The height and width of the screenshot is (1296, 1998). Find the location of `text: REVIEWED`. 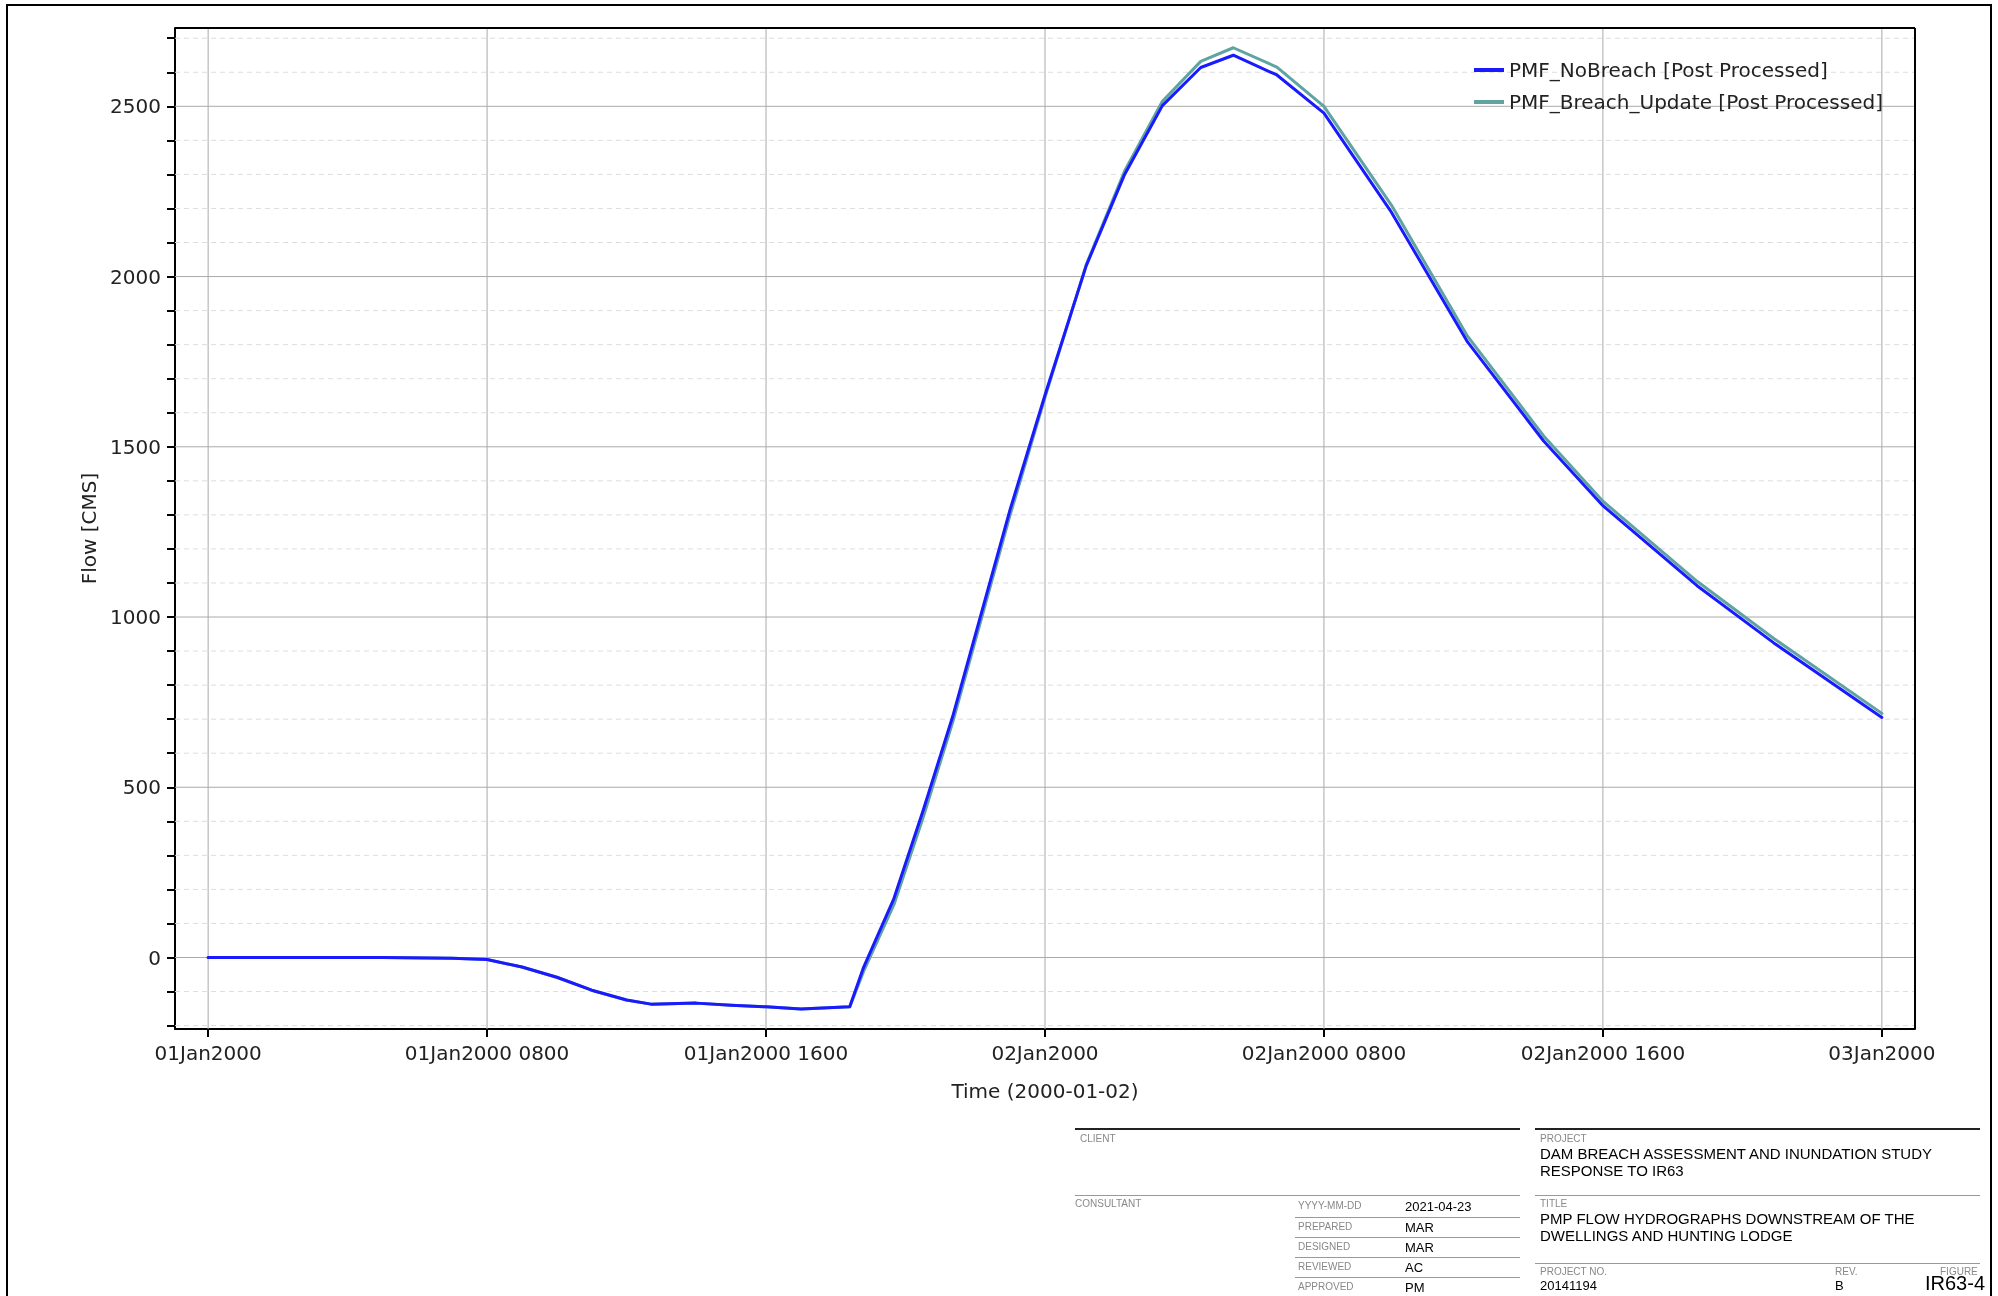

text: REVIEWED is located at coordinates (1325, 1266).